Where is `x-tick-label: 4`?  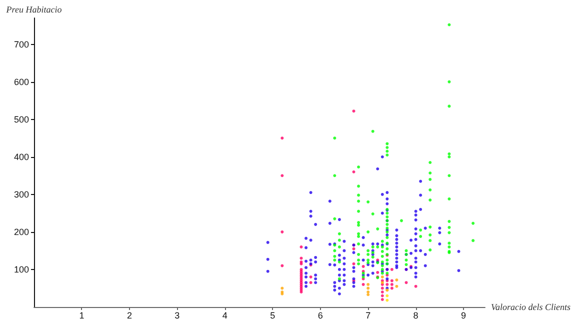
x-tick-label: 4 is located at coordinates (225, 315).